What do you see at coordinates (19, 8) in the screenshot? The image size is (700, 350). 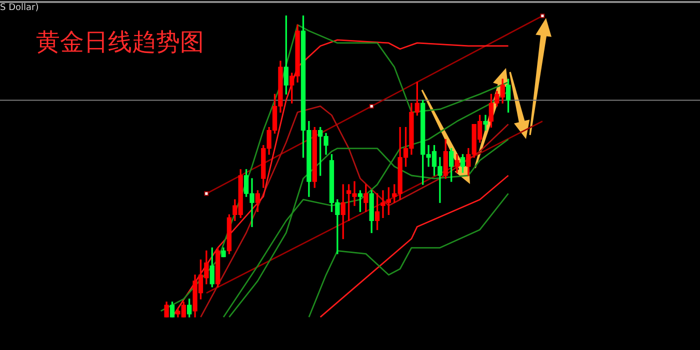 I see `text: S Dollar)` at bounding box center [19, 8].